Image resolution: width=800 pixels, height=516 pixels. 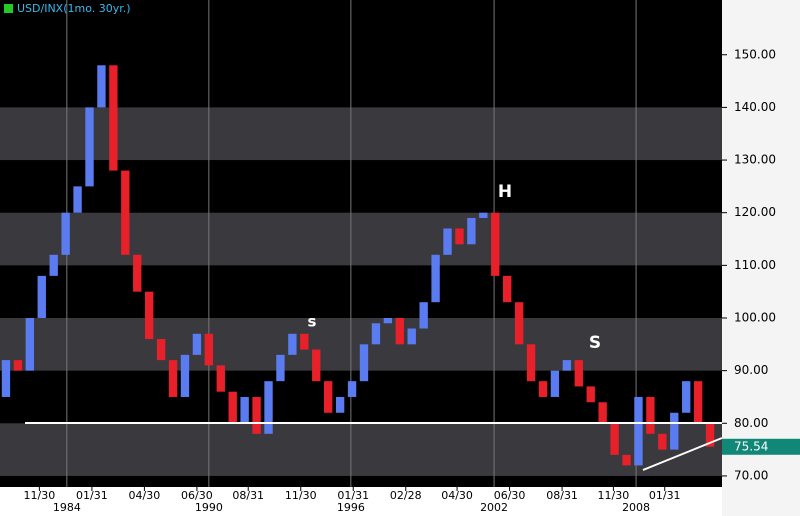 What do you see at coordinates (74, 8) in the screenshot?
I see `chart-title: USD/INX(1mo. 30yr.)` at bounding box center [74, 8].